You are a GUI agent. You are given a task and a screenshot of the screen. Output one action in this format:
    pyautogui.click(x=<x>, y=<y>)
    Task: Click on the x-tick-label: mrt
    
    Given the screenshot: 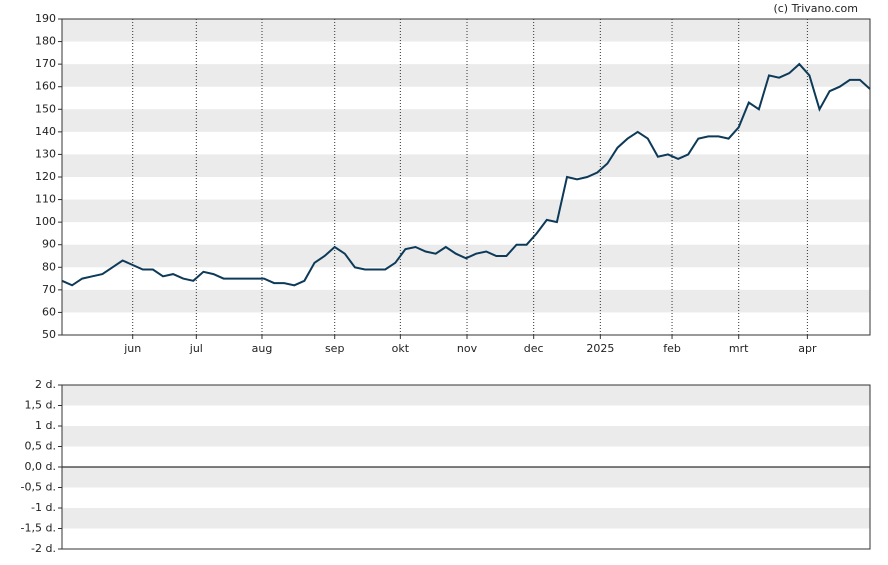 What is the action you would take?
    pyautogui.click(x=739, y=348)
    